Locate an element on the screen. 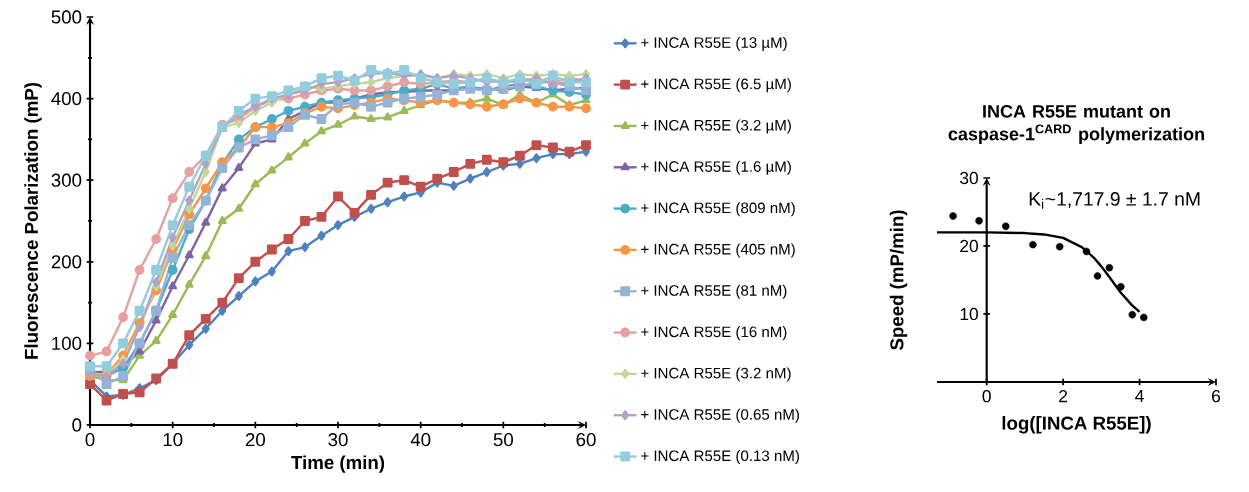 The width and height of the screenshot is (1249, 492). x-tick-label: 30 is located at coordinates (338, 440).